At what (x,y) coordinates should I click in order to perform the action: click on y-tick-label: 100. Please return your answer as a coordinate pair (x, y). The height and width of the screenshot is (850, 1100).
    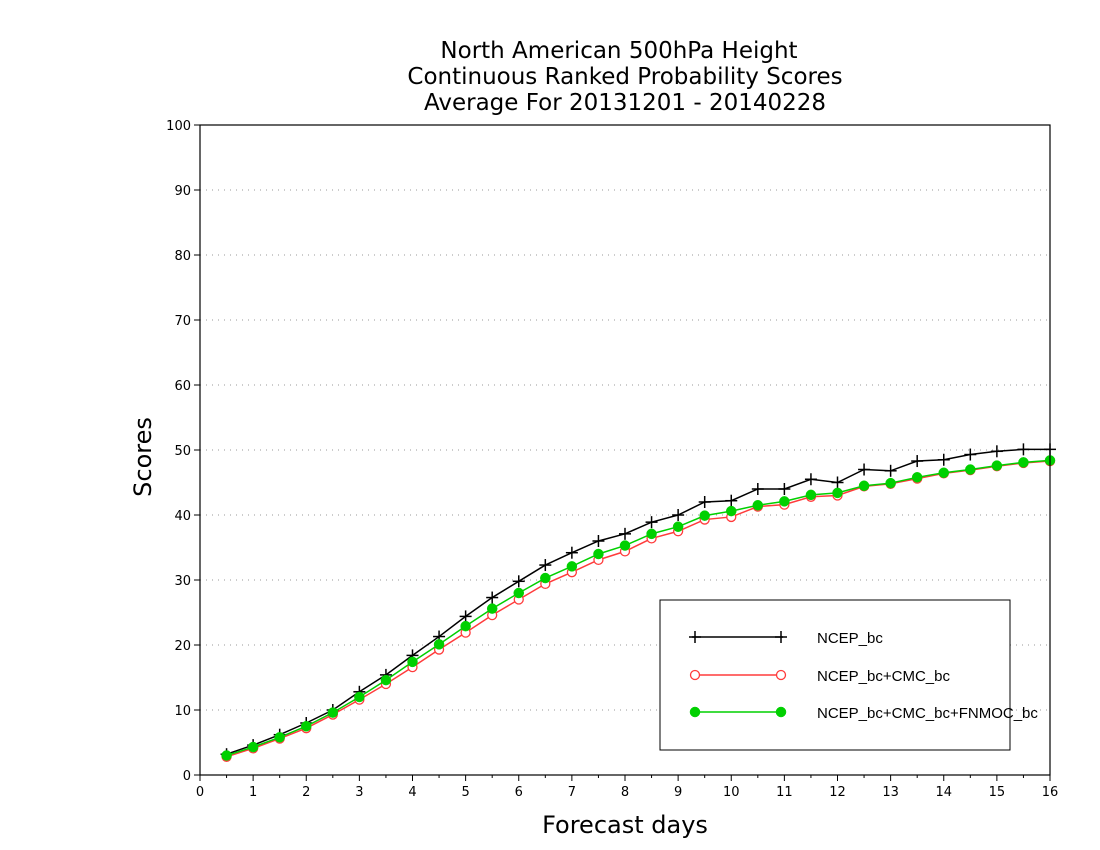
    Looking at the image, I should click on (178, 126).